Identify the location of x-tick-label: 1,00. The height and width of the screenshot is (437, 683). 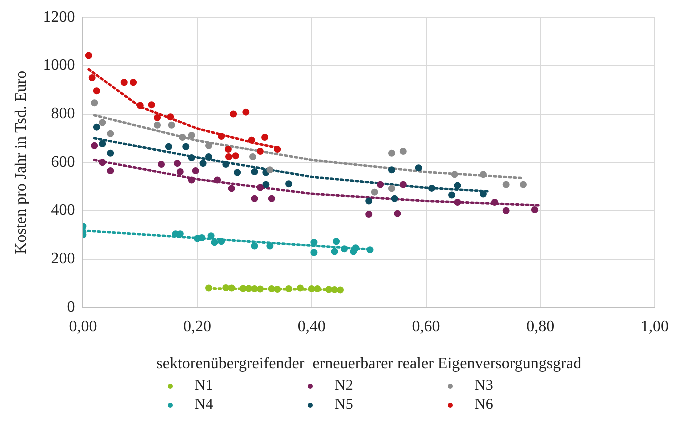
(655, 327).